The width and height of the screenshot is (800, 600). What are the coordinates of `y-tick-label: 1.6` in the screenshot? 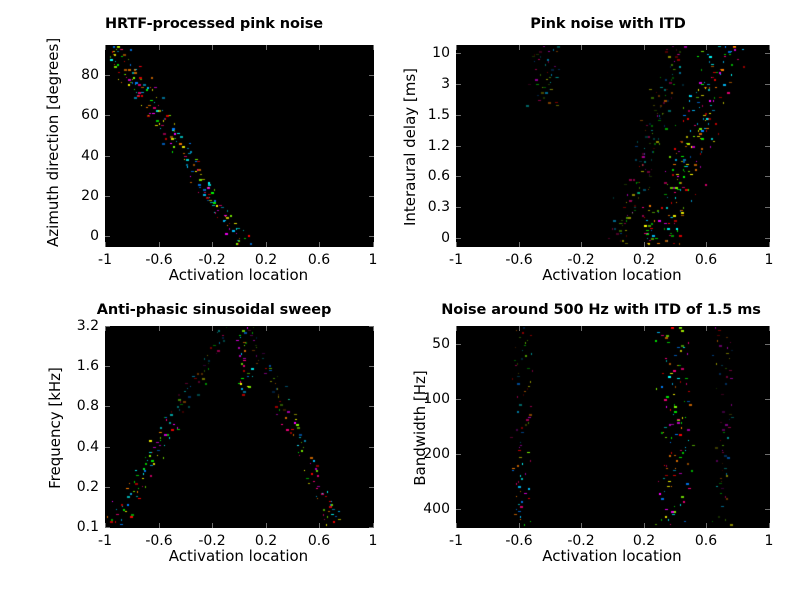 It's located at (87, 366).